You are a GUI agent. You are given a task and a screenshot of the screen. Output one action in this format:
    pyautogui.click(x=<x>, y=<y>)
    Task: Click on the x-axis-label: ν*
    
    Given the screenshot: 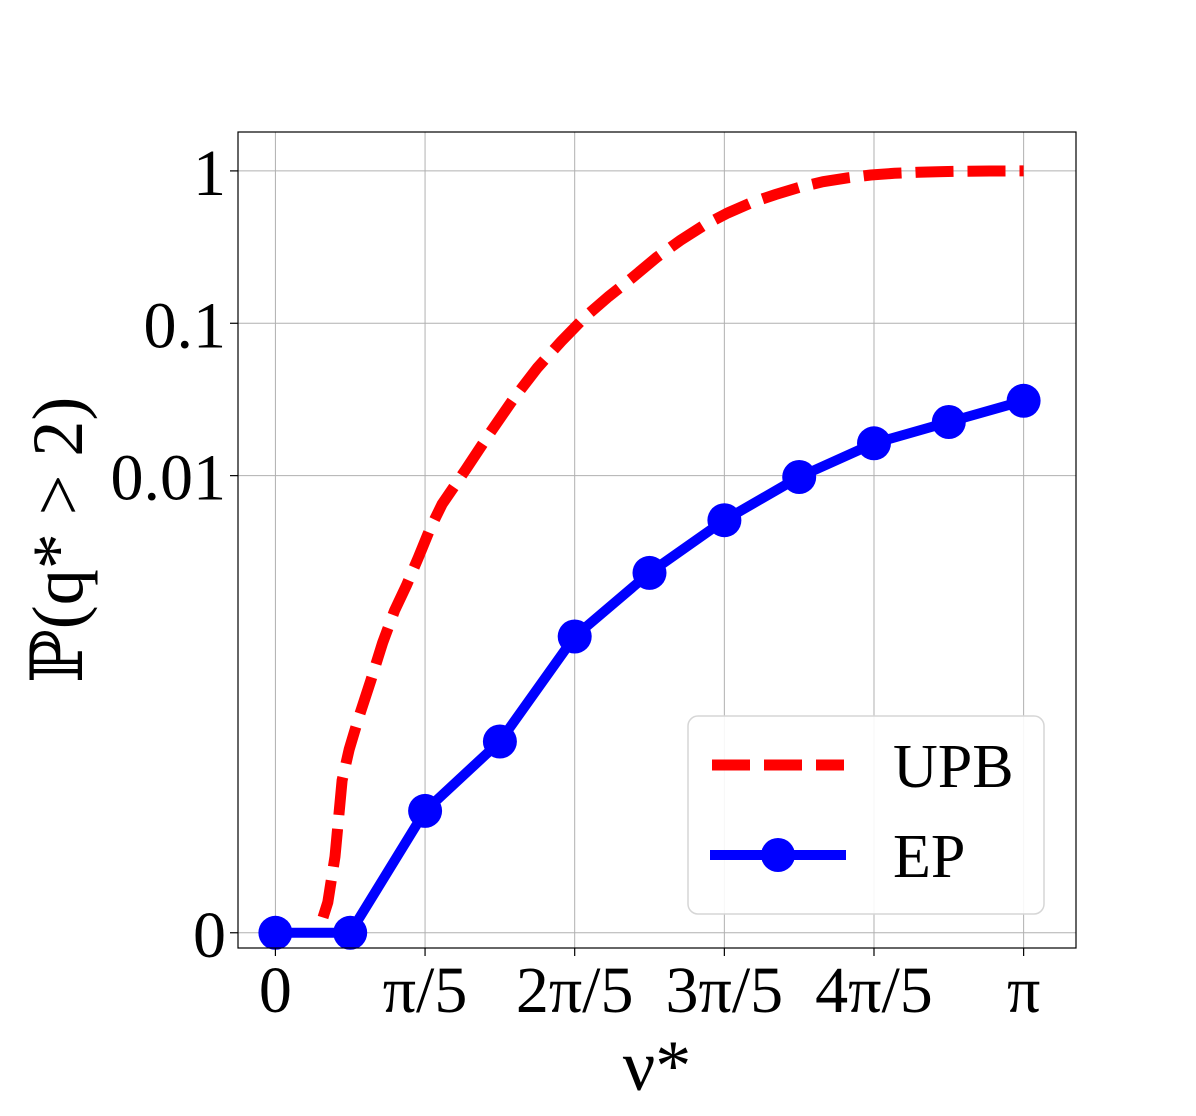 What is the action you would take?
    pyautogui.click(x=657, y=1066)
    